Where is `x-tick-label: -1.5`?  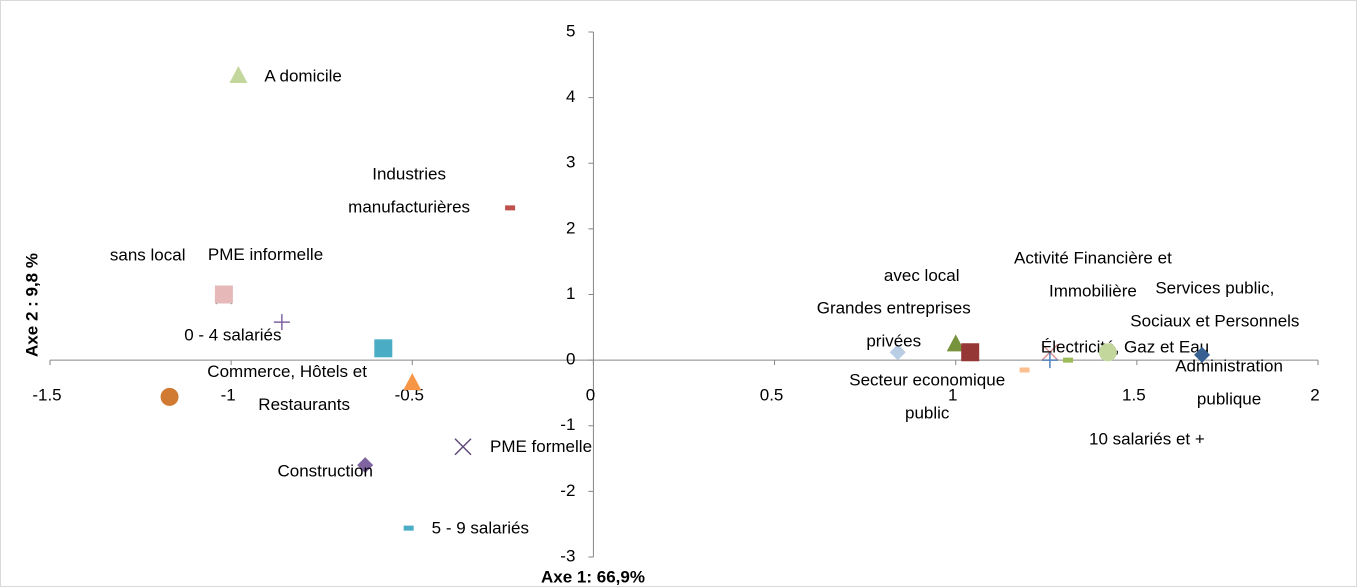 x-tick-label: -1.5 is located at coordinates (46, 395).